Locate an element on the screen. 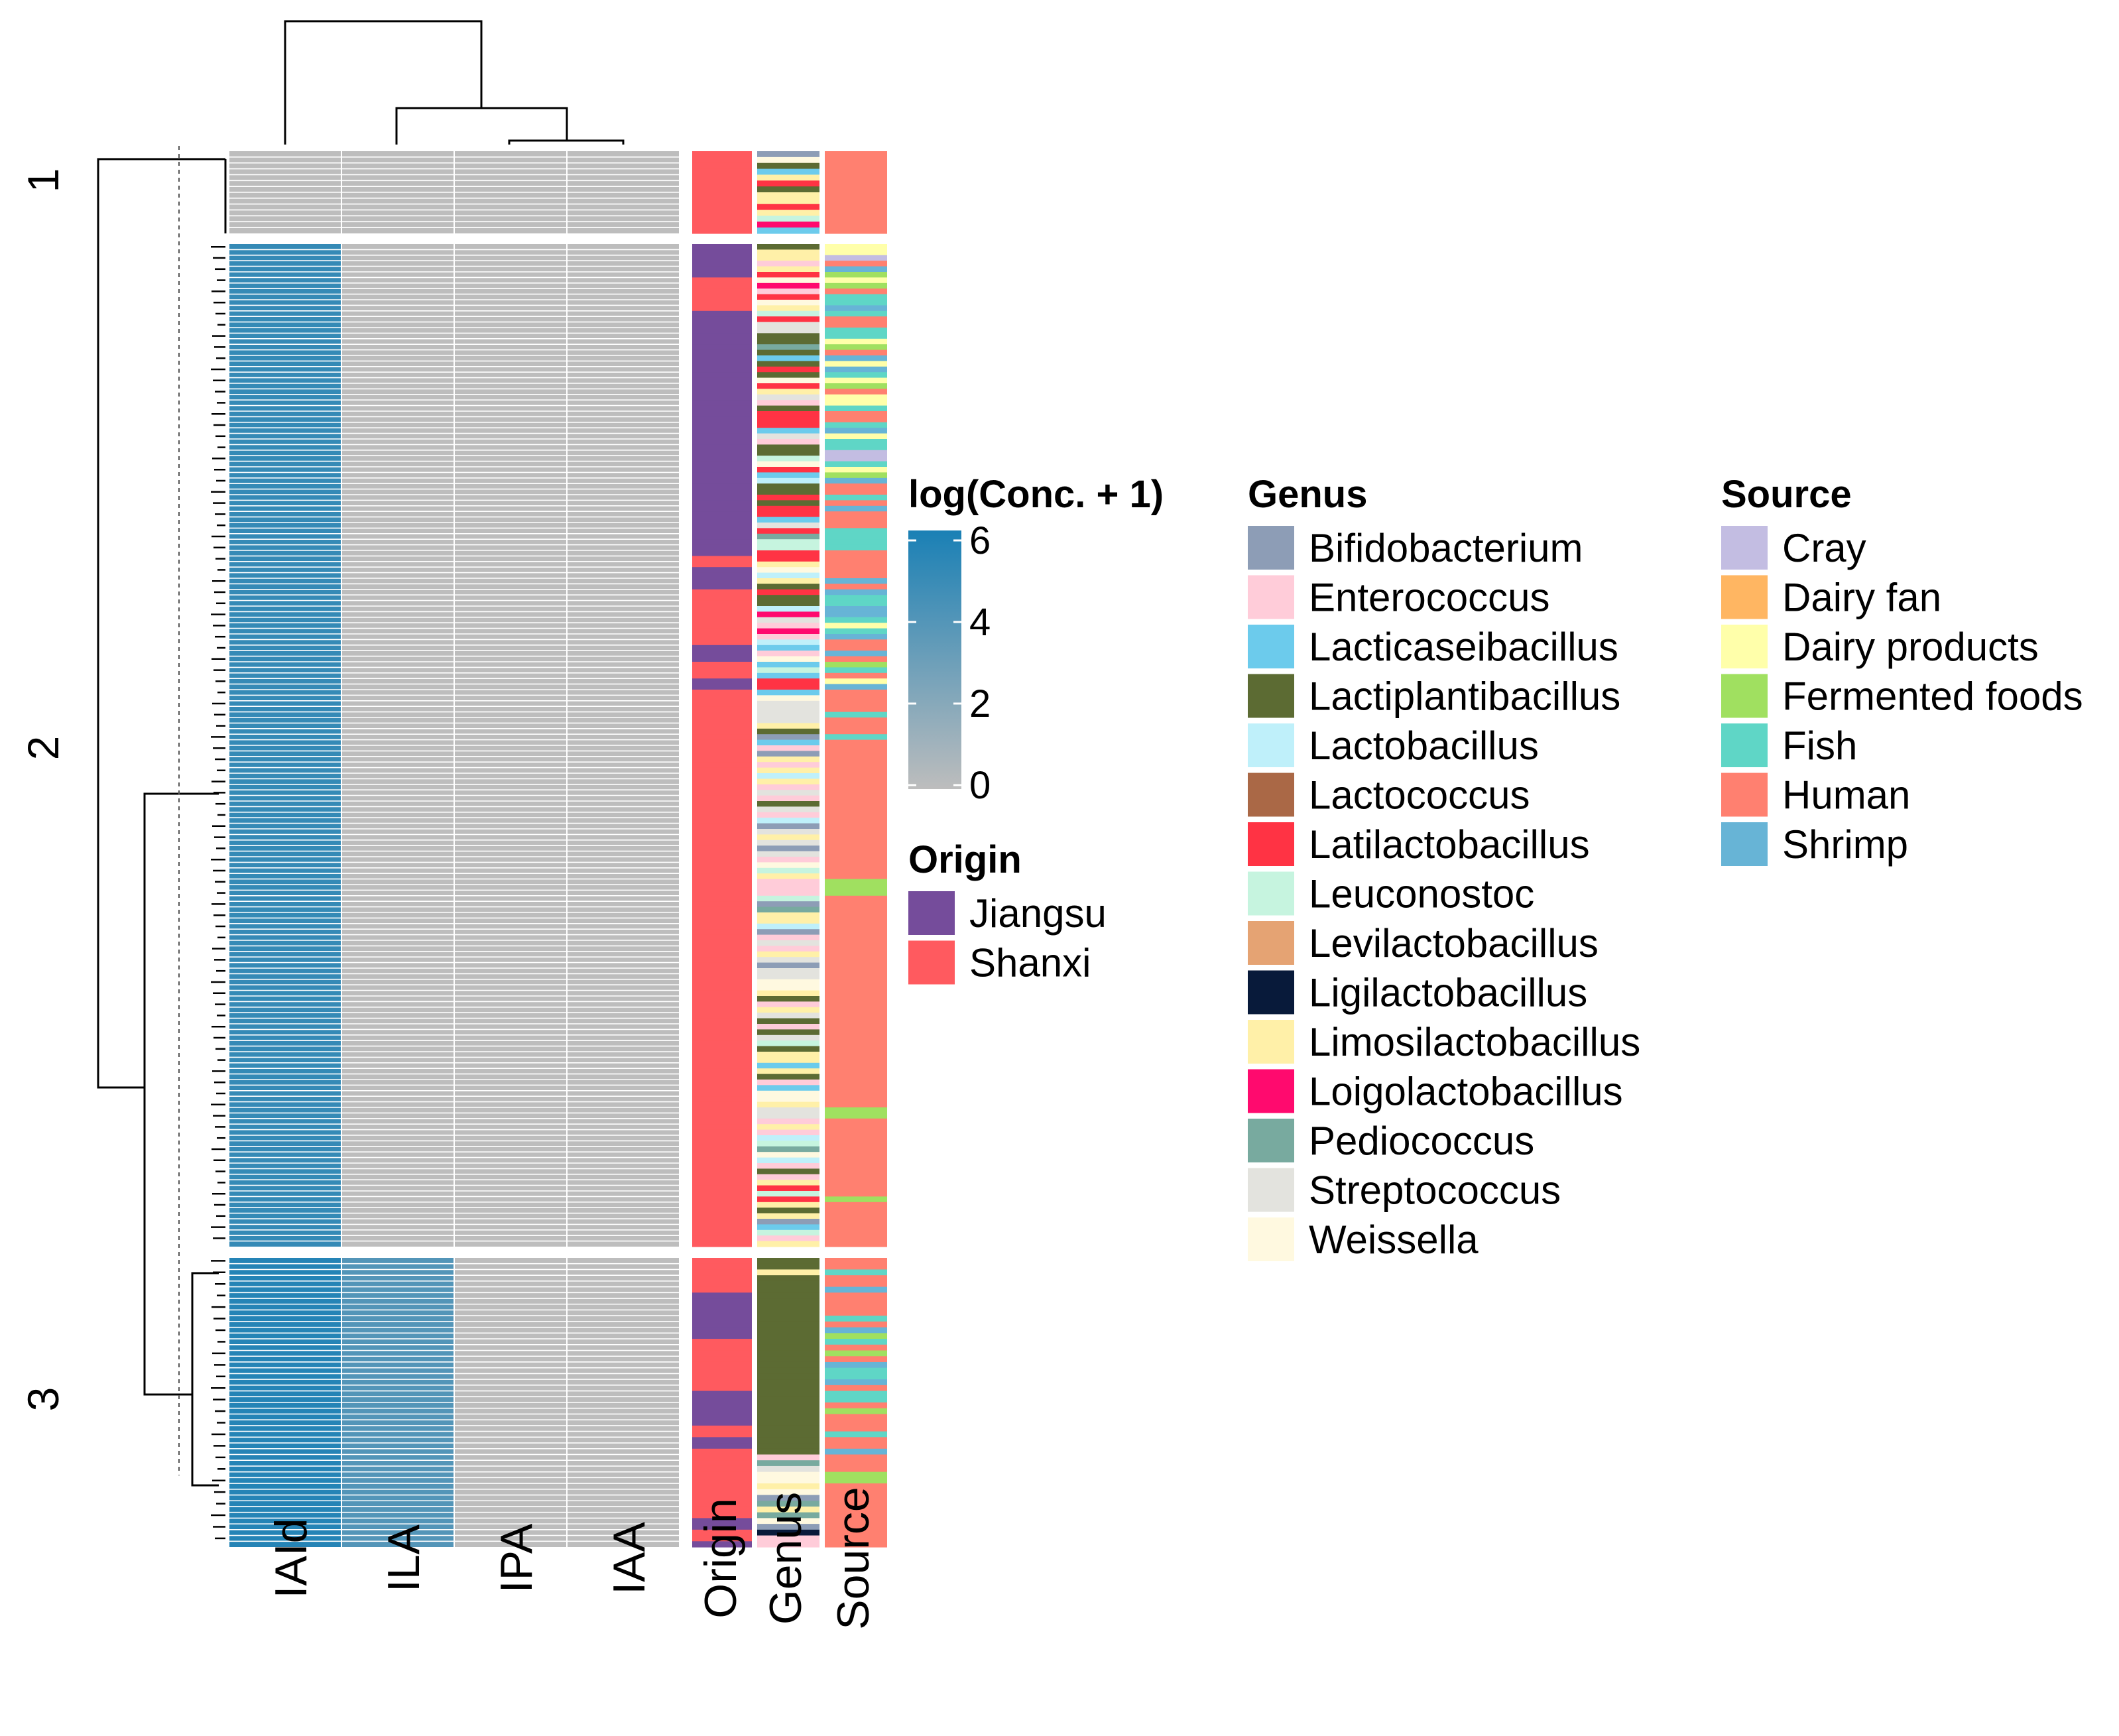 This screenshot has width=2119, height=1736. genus-swatch-leuconostoc is located at coordinates (1271, 893).